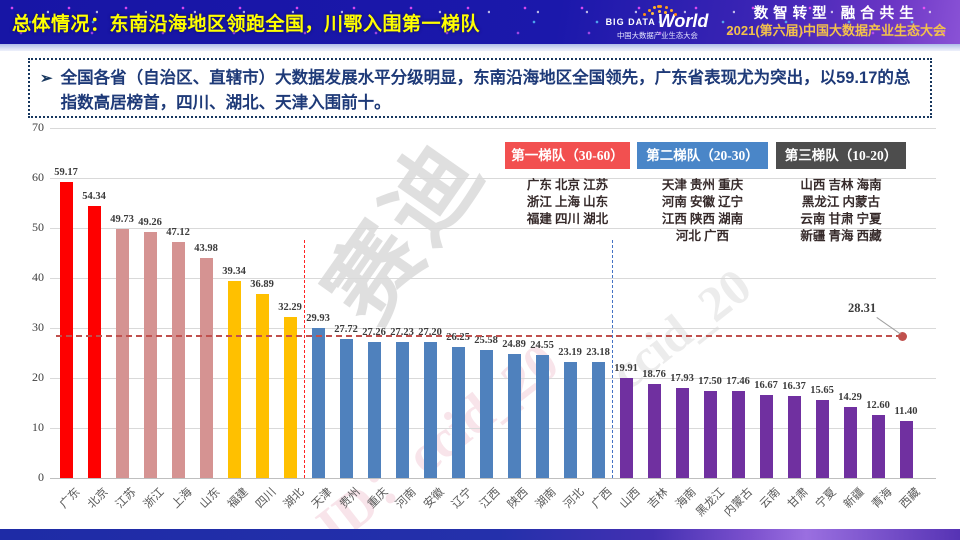  Describe the element at coordinates (262, 284) in the screenshot. I see `bar-value-label: 36.89` at that location.